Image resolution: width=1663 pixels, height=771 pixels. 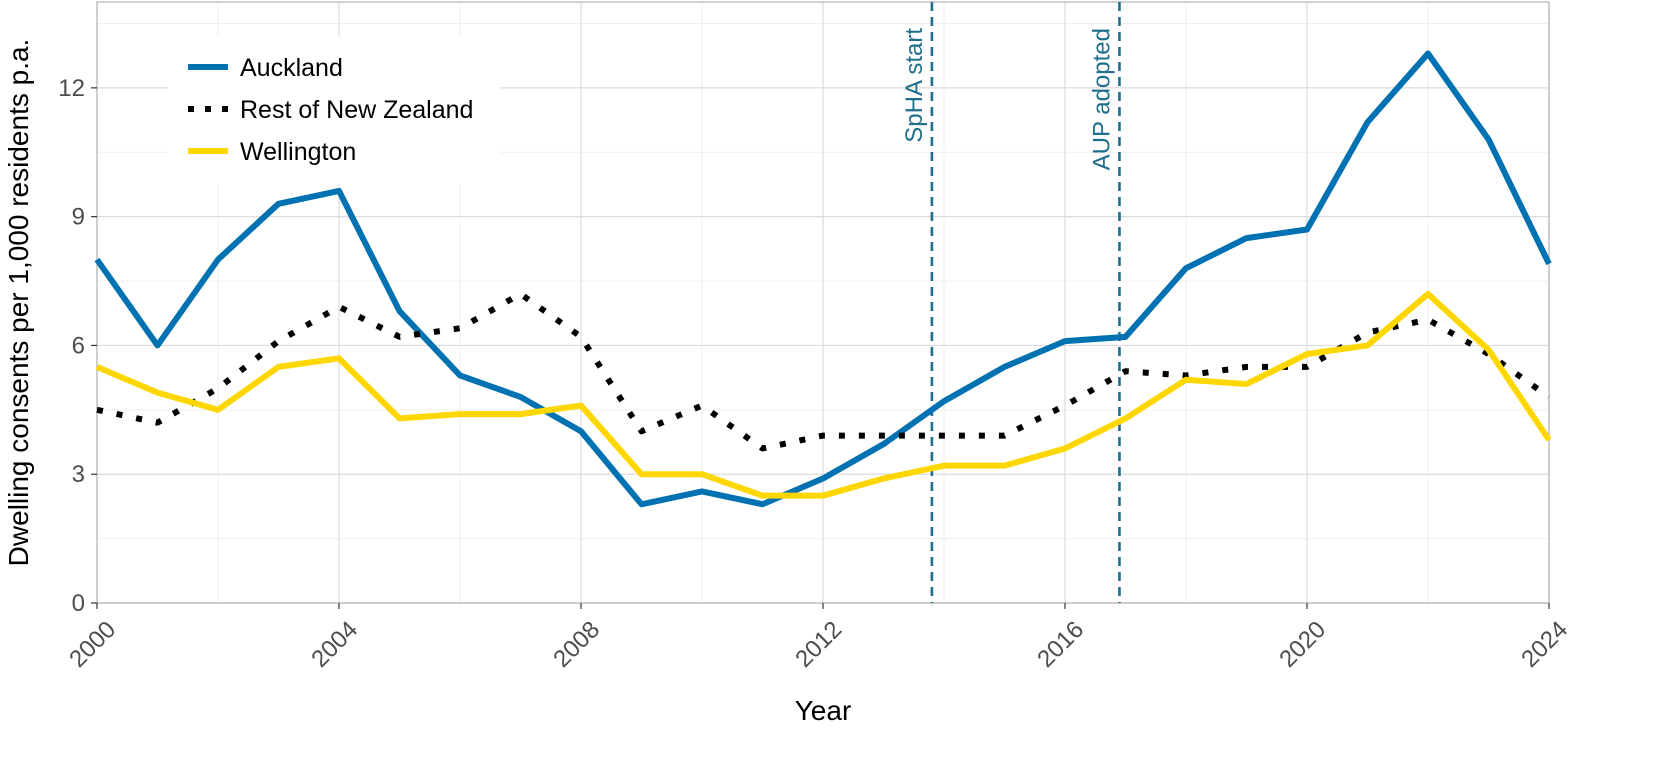 What do you see at coordinates (291, 68) in the screenshot?
I see `legend-label: Auckland` at bounding box center [291, 68].